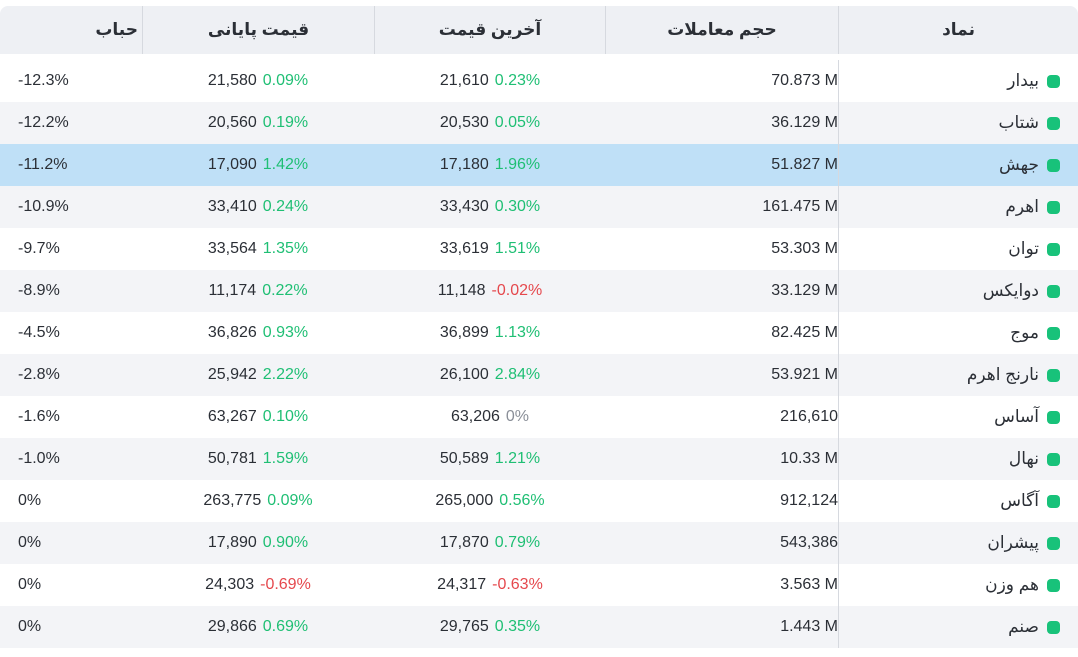 Image resolution: width=1078 pixels, height=657 pixels. What do you see at coordinates (464, 164) in the screenshot?
I see `last-price-value: 17,180` at bounding box center [464, 164].